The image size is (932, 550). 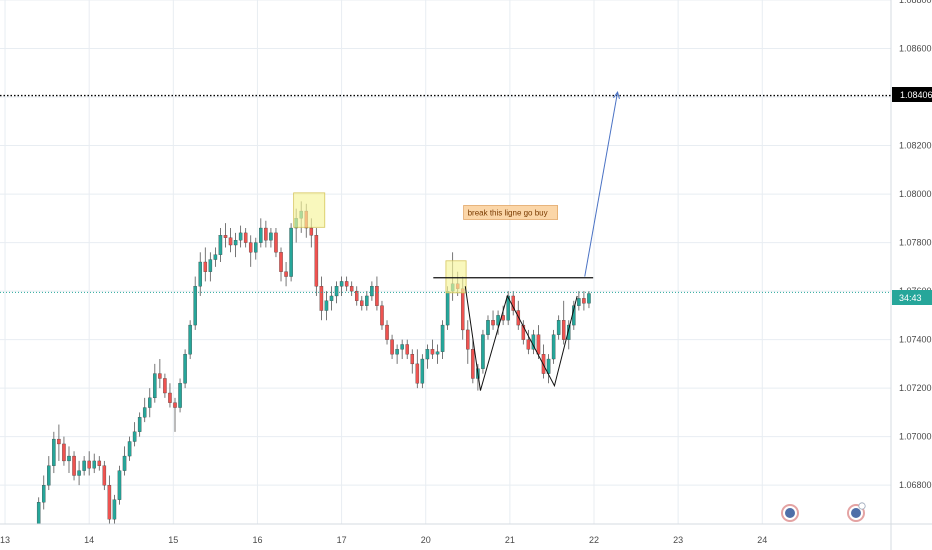 What do you see at coordinates (862, 506) in the screenshot?
I see `event-count-badge` at bounding box center [862, 506].